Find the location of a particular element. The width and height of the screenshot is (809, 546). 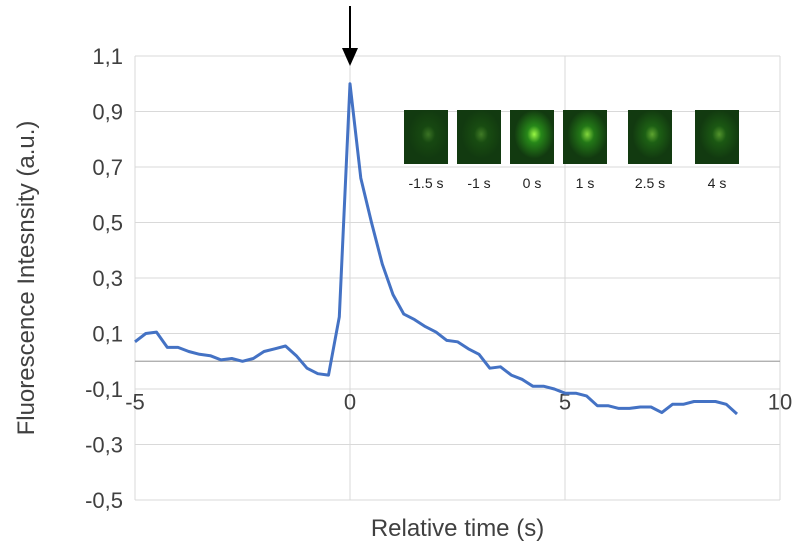

inset-image-strip: -1.5 s -1 s 0 s 1 s 2.5 s 4 s is located at coordinates (571, 150).